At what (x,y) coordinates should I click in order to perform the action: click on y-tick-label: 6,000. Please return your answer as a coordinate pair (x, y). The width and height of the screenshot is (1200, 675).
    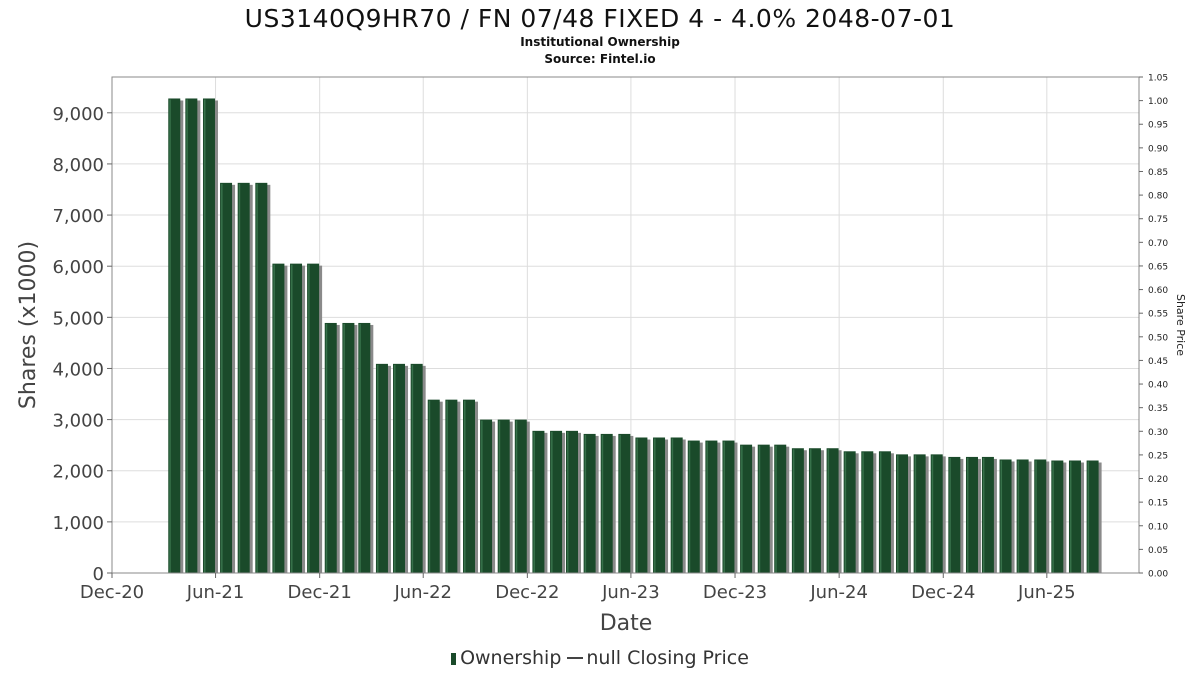
    Looking at the image, I should click on (78, 267).